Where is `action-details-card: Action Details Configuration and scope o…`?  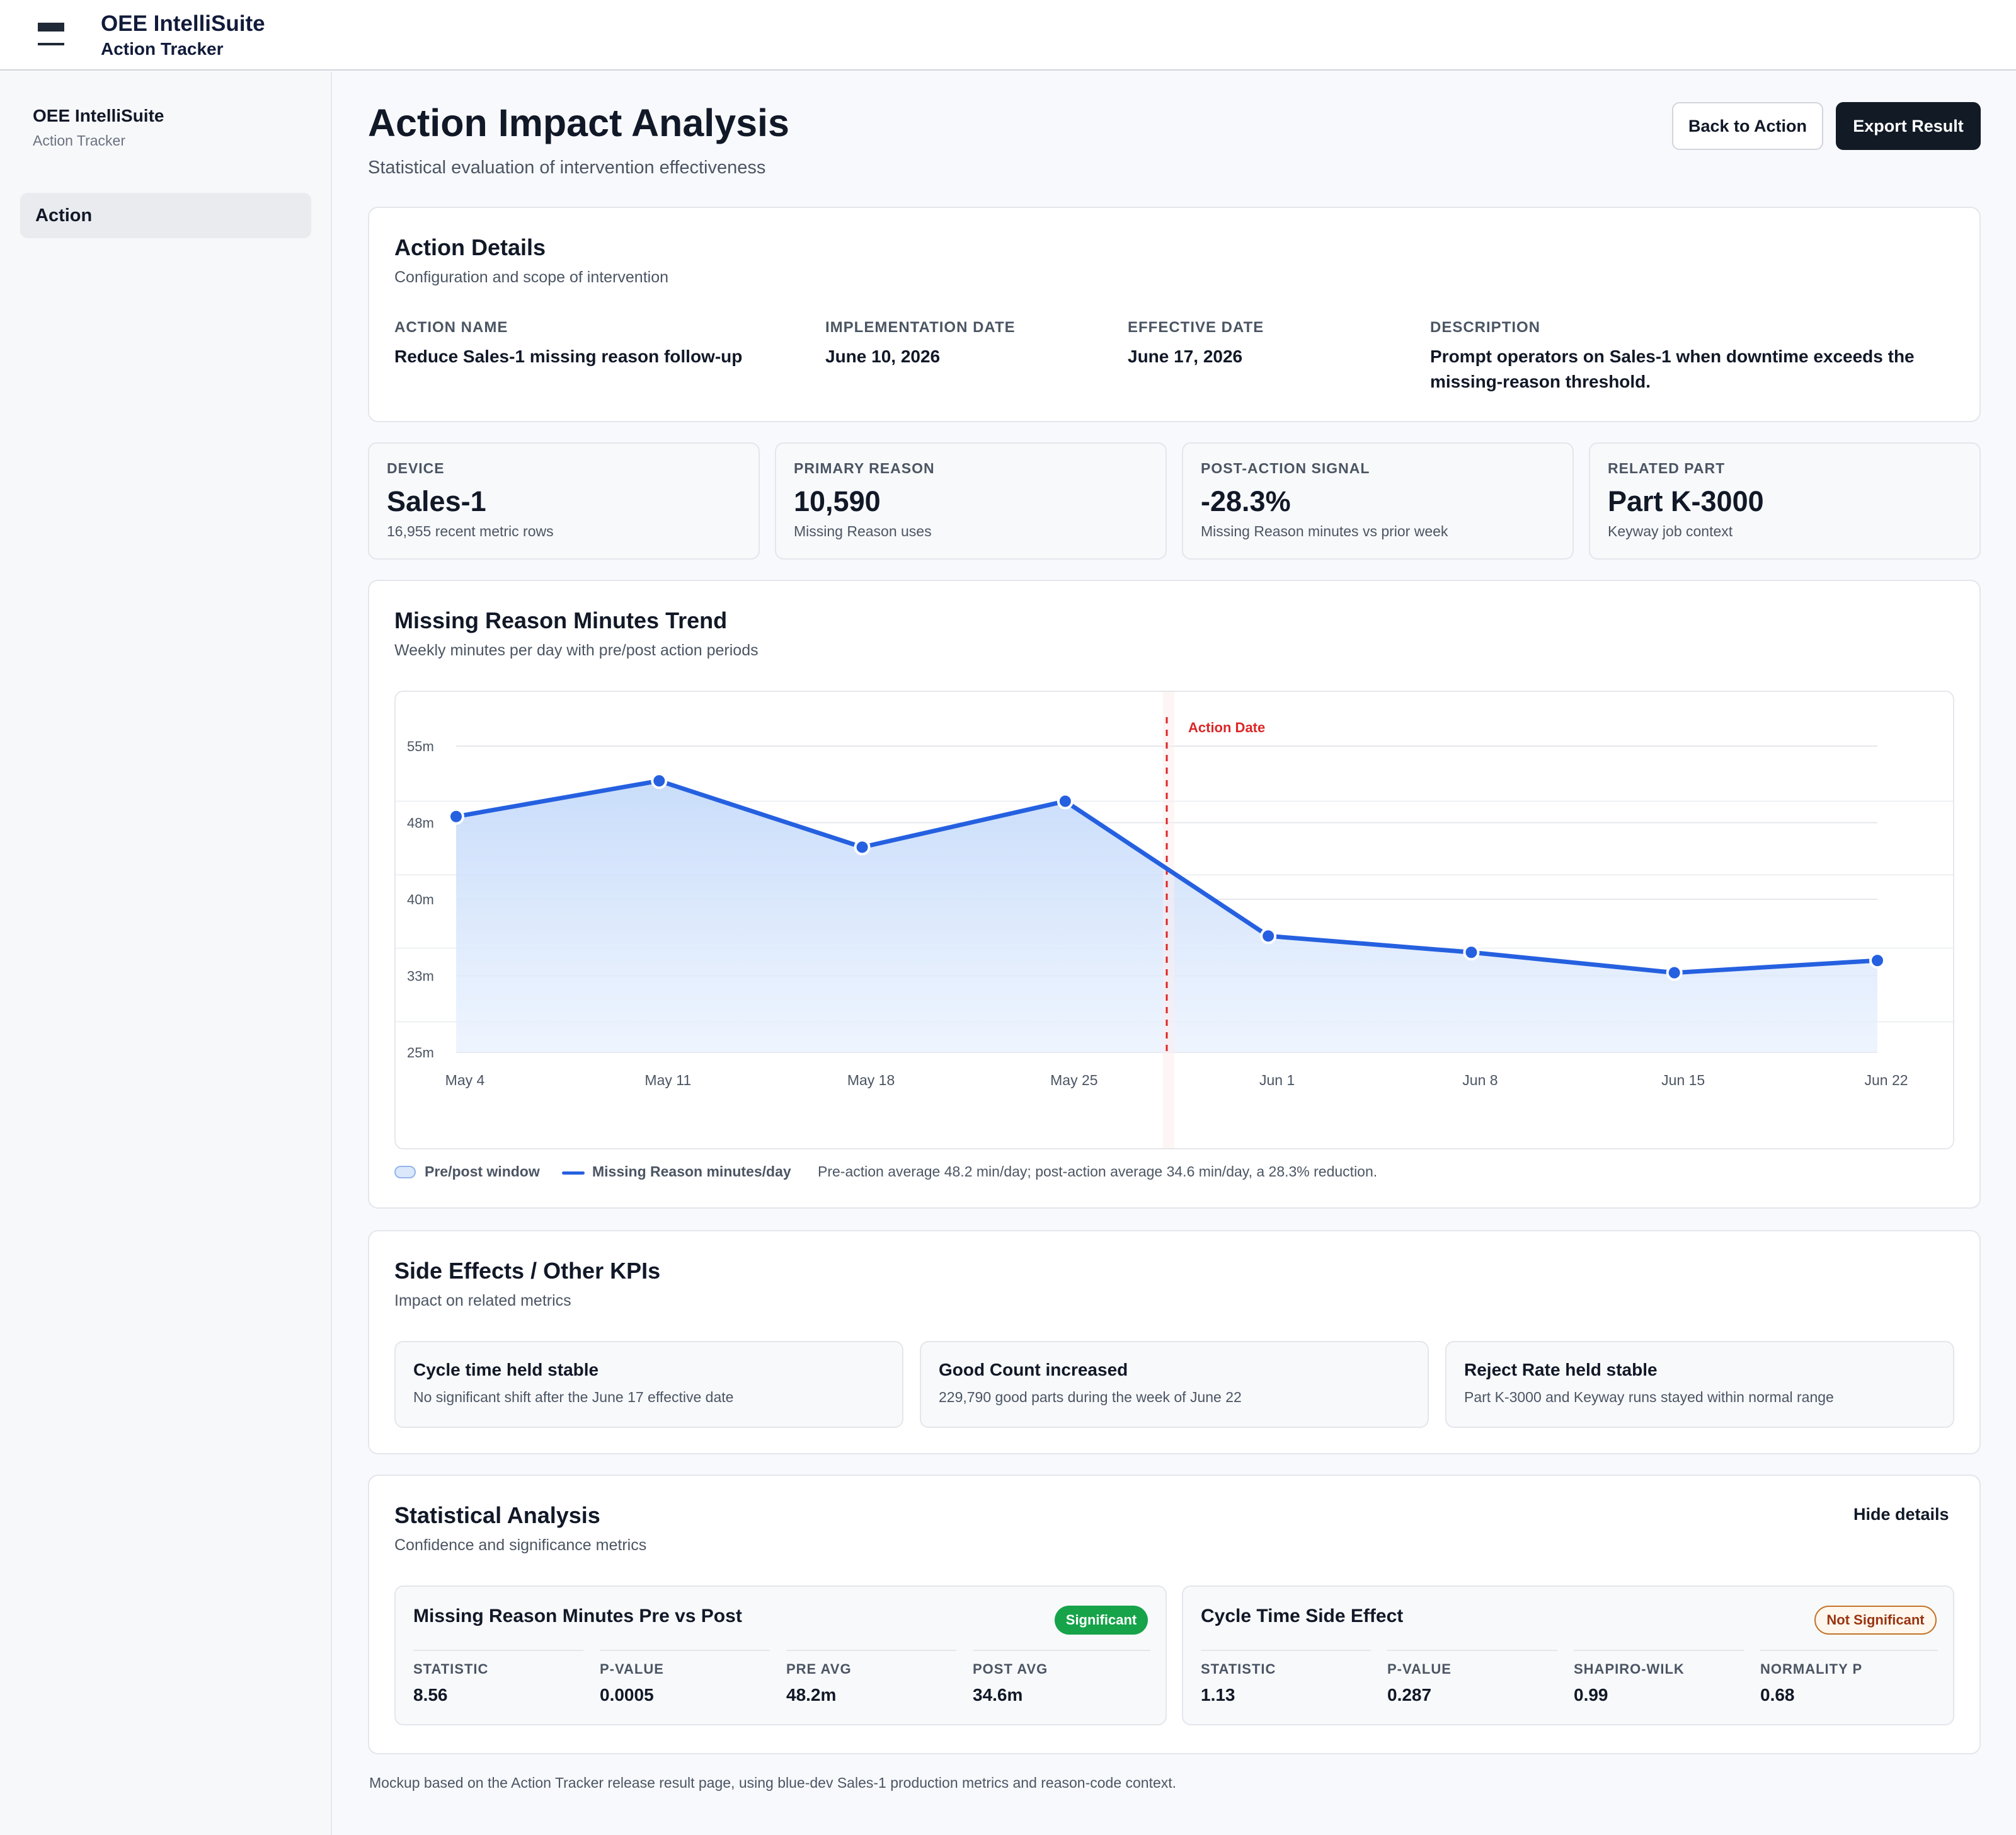
action-details-card: Action Details Configuration and scope o… is located at coordinates (1174, 314).